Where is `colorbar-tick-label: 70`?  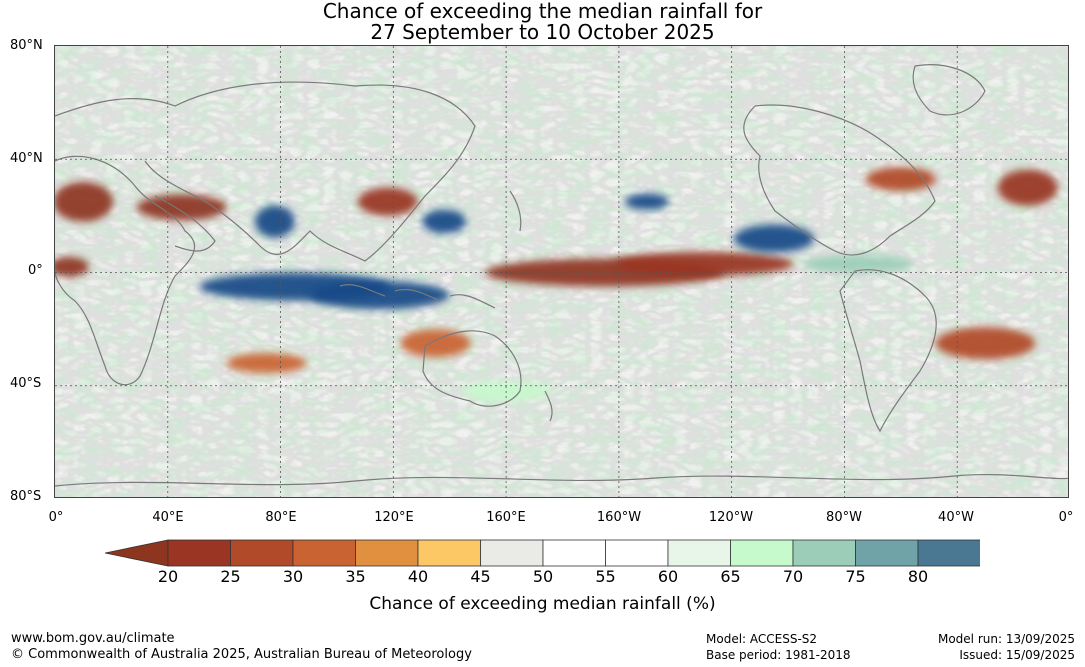
colorbar-tick-label: 70 is located at coordinates (793, 576).